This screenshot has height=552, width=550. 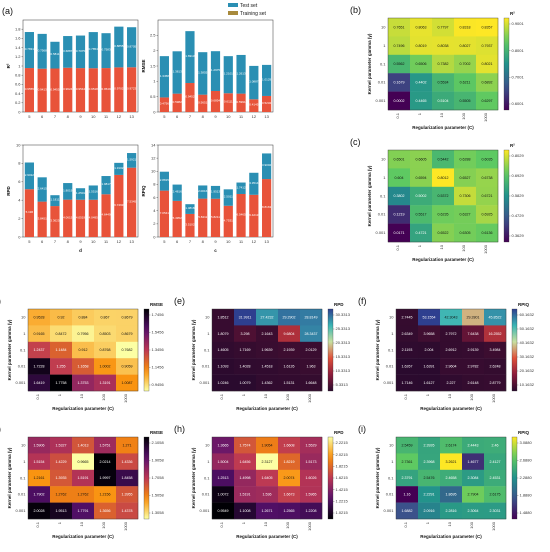 What do you see at coordinates (203, 241) in the screenshot?
I see `x-tick-label: 8` at bounding box center [203, 241].